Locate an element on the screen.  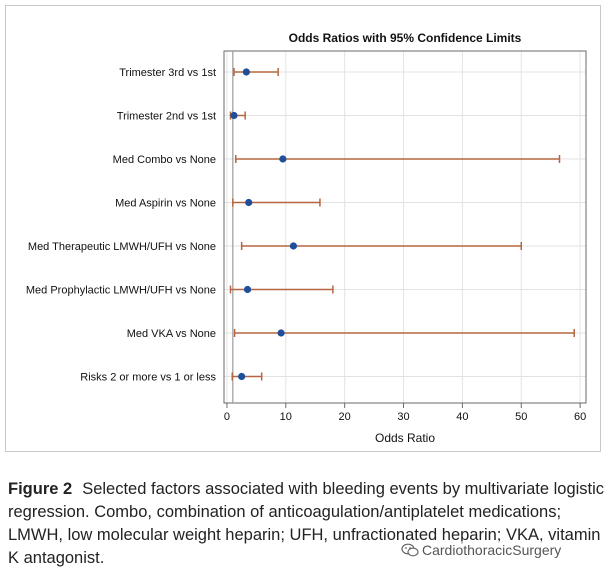
row-label: Risks 2 or more vs 1 or less is located at coordinates (148, 378).